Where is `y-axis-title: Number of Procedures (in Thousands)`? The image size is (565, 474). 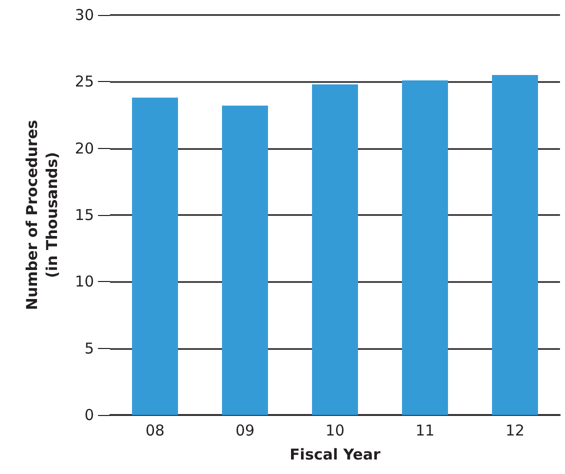 y-axis-title: Number of Procedures (in Thousands) is located at coordinates (42, 215).